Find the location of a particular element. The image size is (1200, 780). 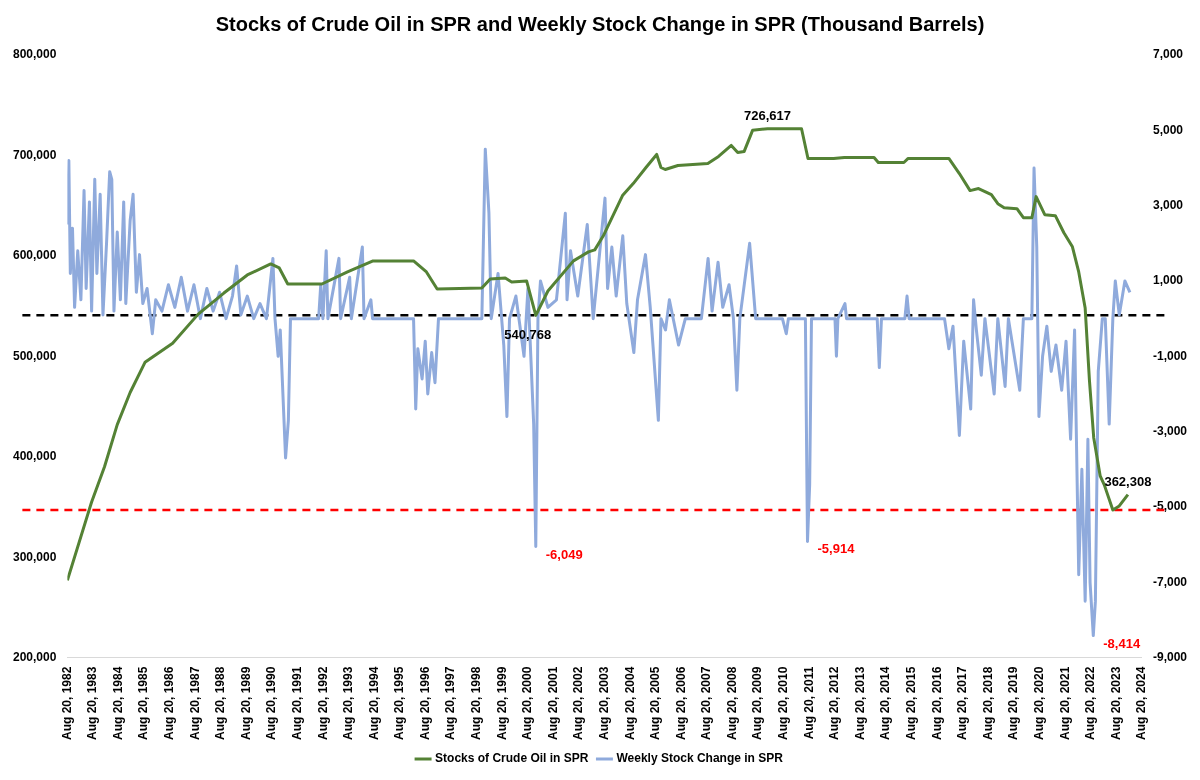

x-tick-label: Aug 20, 1993 is located at coordinates (348, 703).